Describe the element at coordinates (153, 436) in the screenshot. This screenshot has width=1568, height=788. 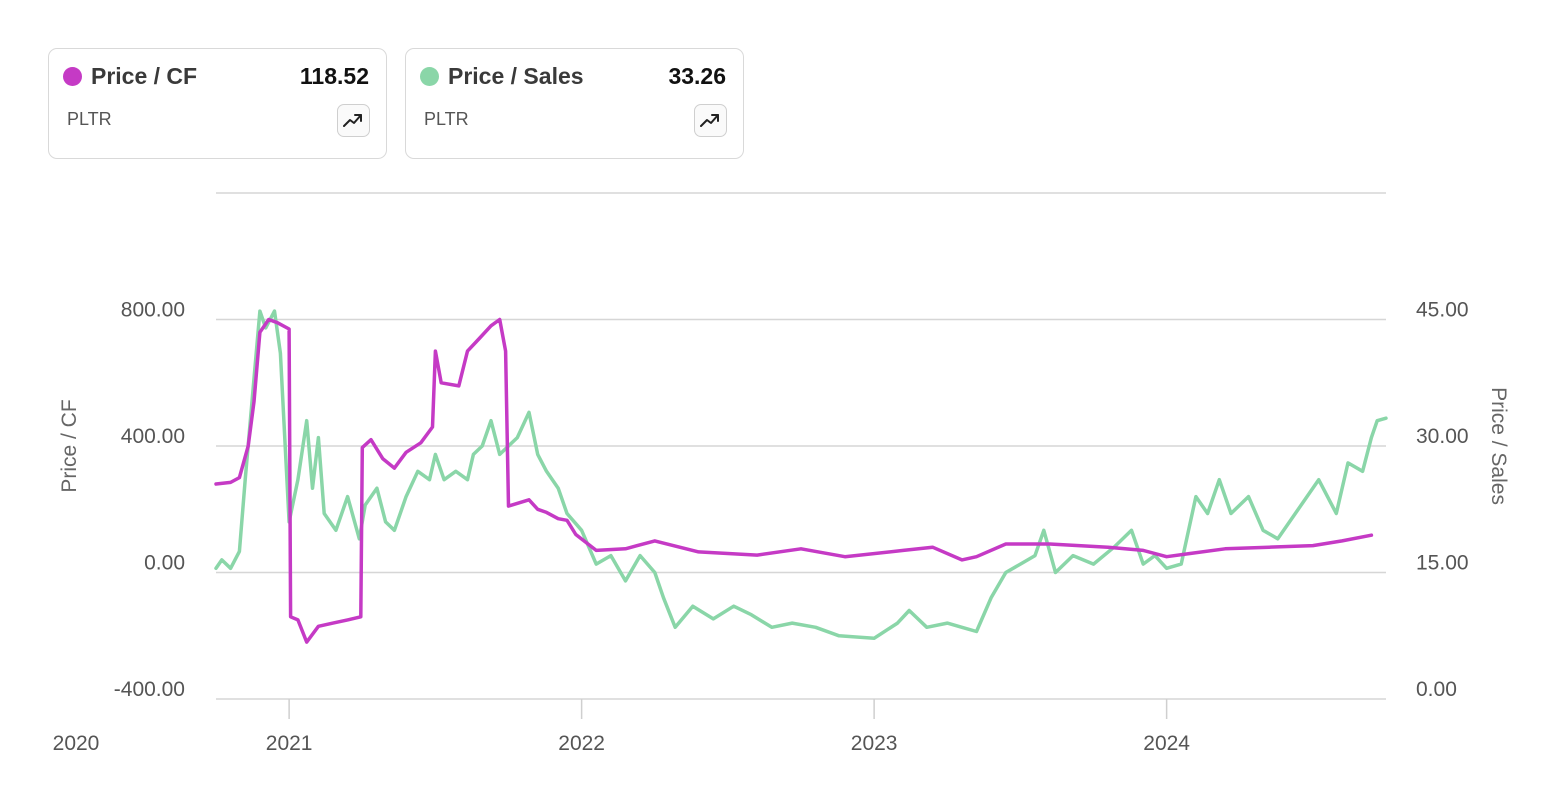
I see `y-tick-label-left: 400.00` at that location.